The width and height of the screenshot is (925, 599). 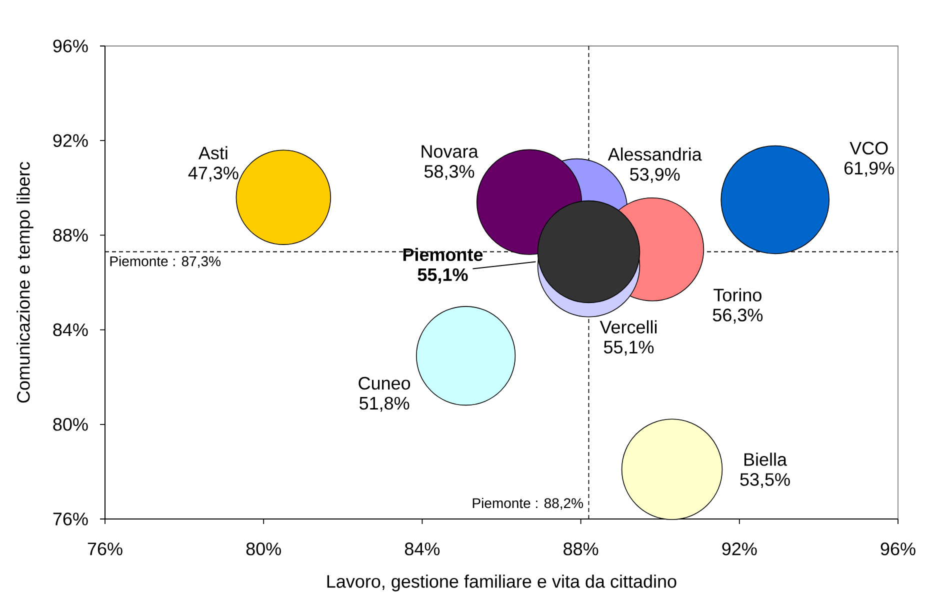 I want to click on data-label: 61,9%, so click(x=869, y=169).